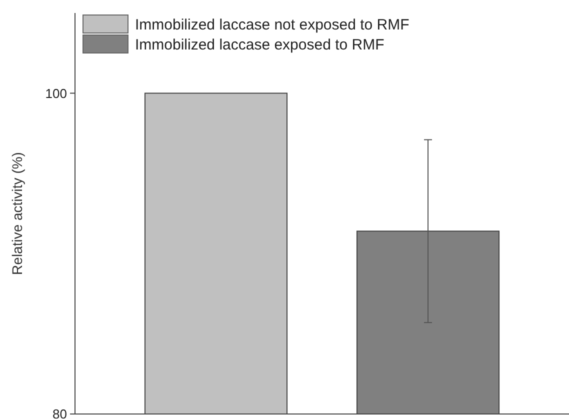  Describe the element at coordinates (259, 45) in the screenshot. I see `legend-label: Immobilized laccase exposed to RMF` at that location.